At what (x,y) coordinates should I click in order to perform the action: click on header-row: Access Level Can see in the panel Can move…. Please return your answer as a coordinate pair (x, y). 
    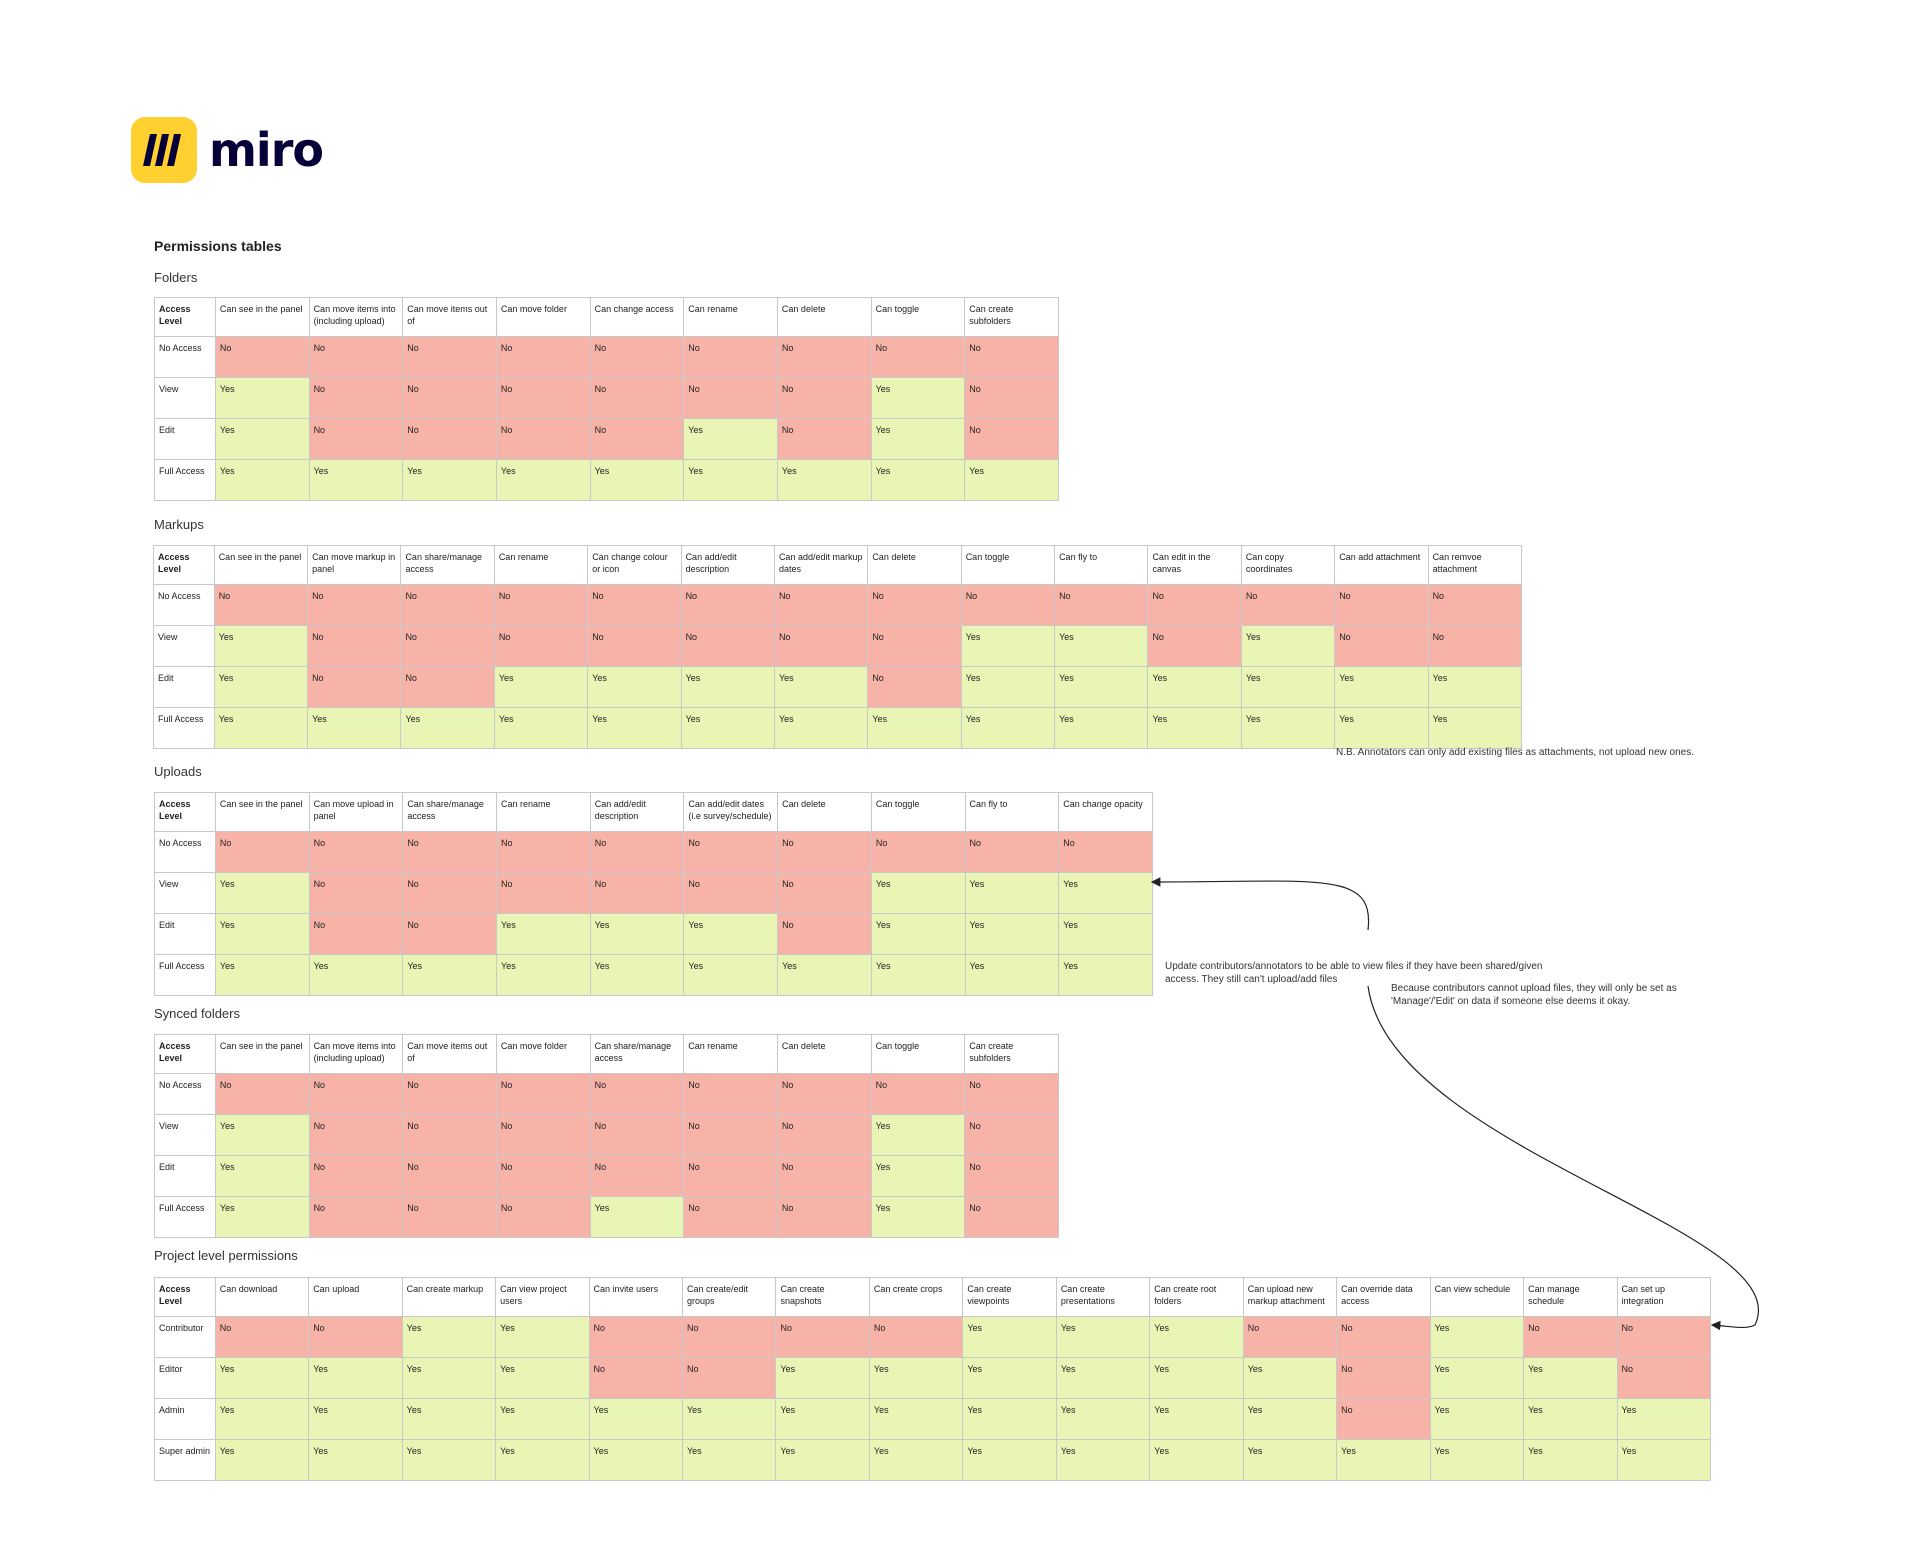
    Looking at the image, I should click on (653, 812).